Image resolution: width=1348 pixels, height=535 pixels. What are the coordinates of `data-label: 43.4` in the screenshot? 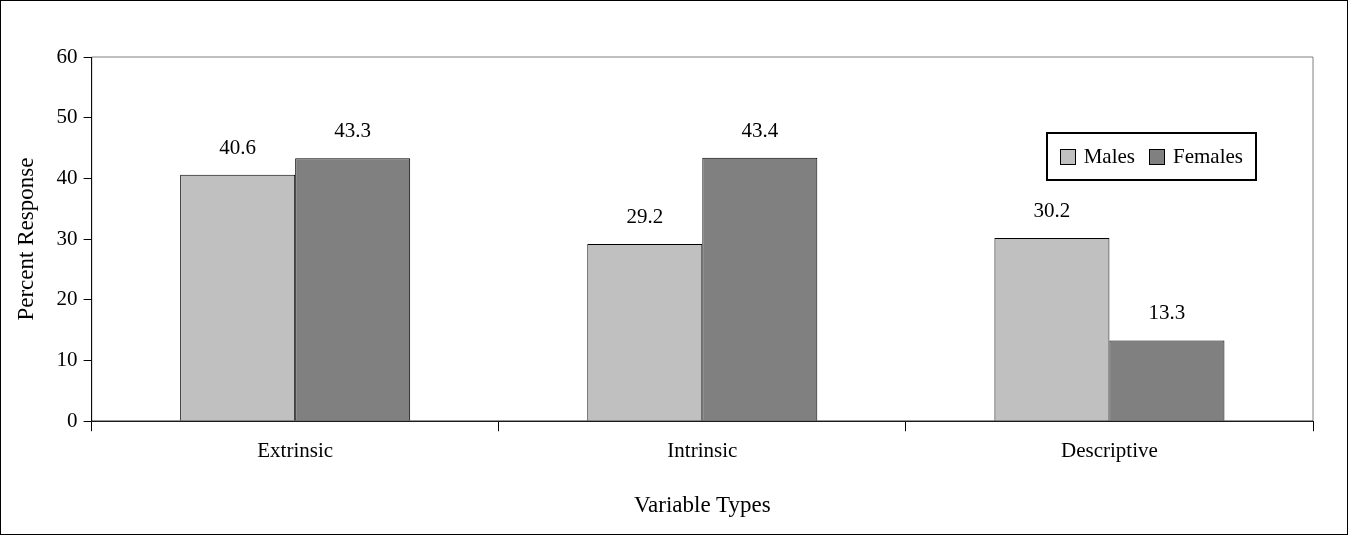 It's located at (760, 129).